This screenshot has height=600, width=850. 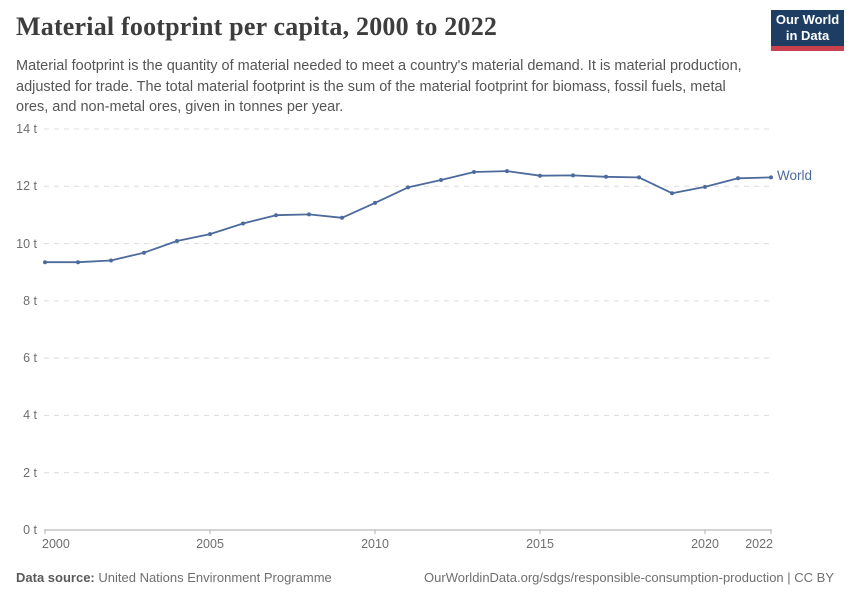 I want to click on data-point-2016, so click(x=573, y=175).